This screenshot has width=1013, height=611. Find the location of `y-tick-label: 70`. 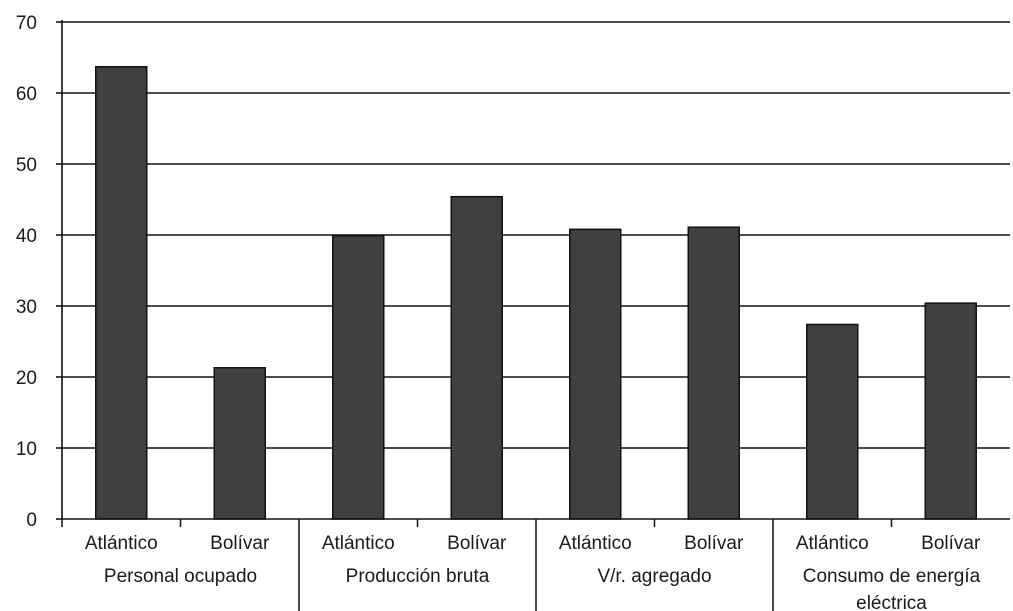

y-tick-label: 70 is located at coordinates (26, 23).